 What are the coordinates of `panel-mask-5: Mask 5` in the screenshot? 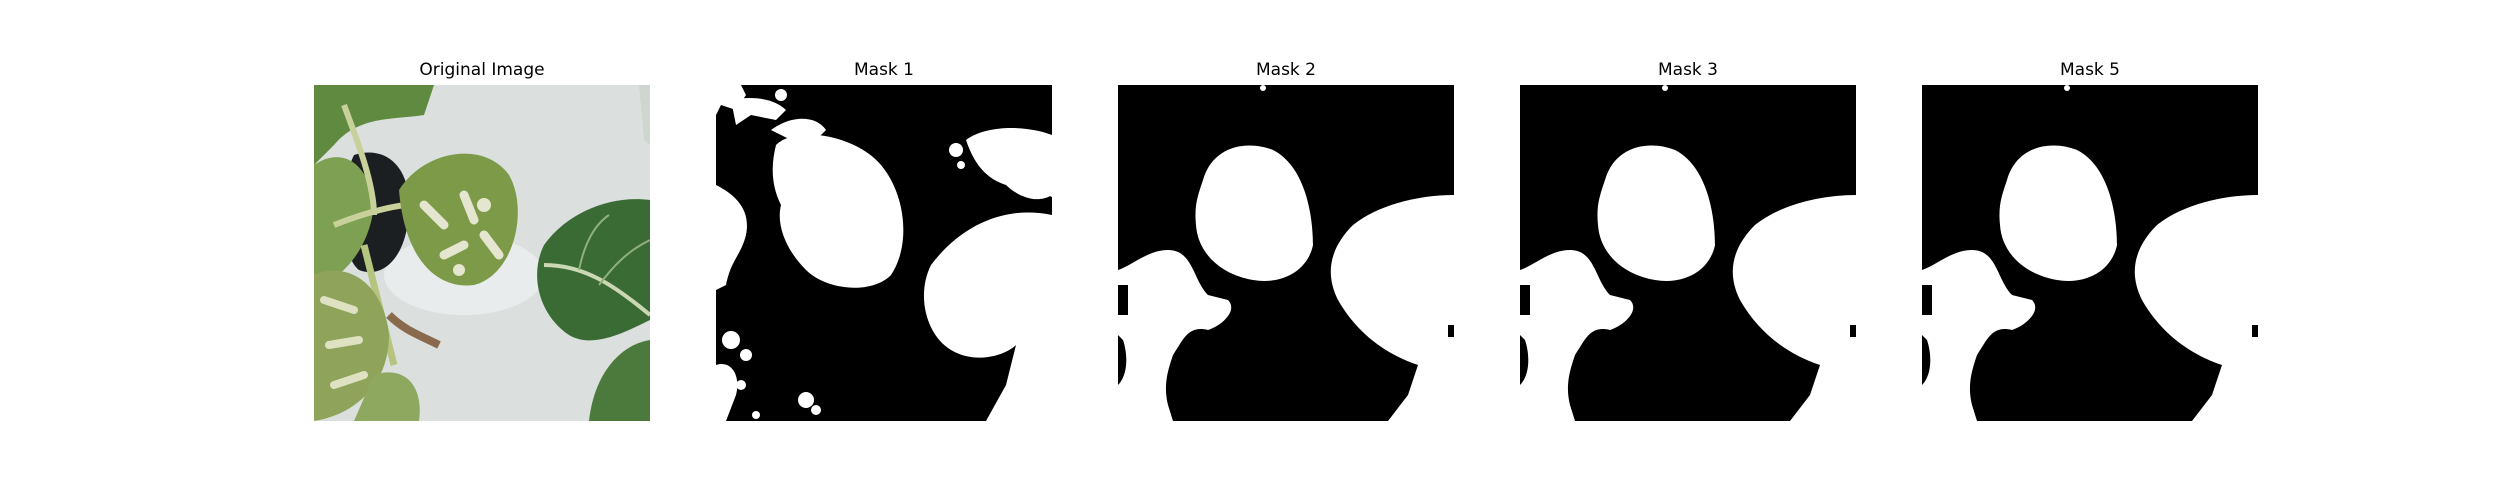 It's located at (2090, 250).